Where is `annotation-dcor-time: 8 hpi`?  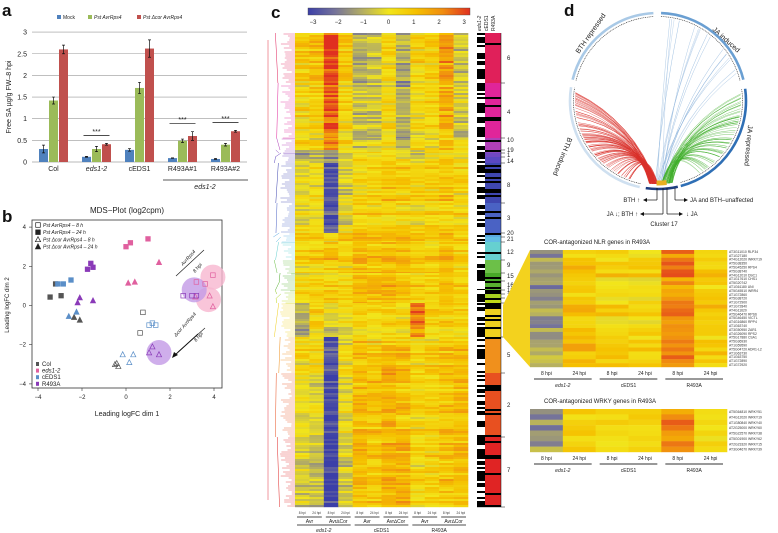
annotation-dcor-time: 8 hpi is located at coordinates (199, 337).